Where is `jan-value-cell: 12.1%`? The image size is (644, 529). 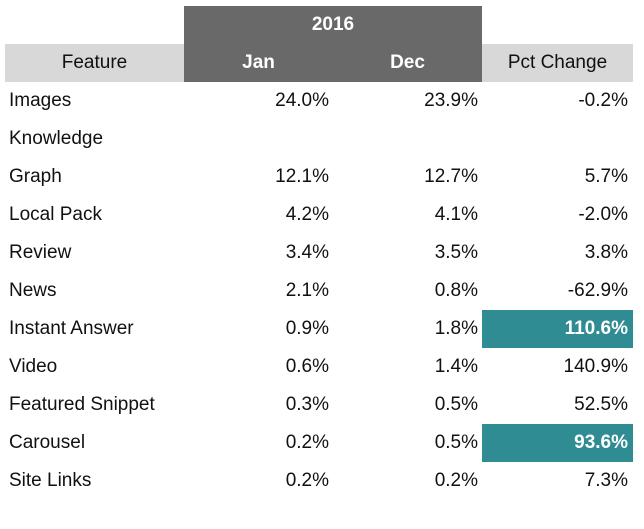
jan-value-cell: 12.1% is located at coordinates (302, 176).